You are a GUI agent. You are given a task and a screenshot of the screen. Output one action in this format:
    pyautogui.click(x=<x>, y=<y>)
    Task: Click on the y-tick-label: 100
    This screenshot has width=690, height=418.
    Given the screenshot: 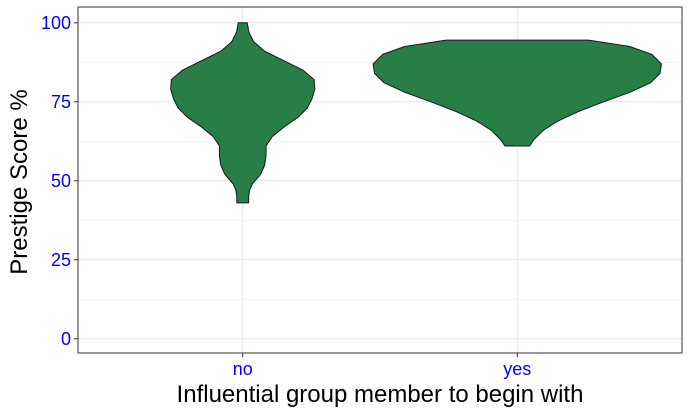 What is the action you would take?
    pyautogui.click(x=56, y=23)
    